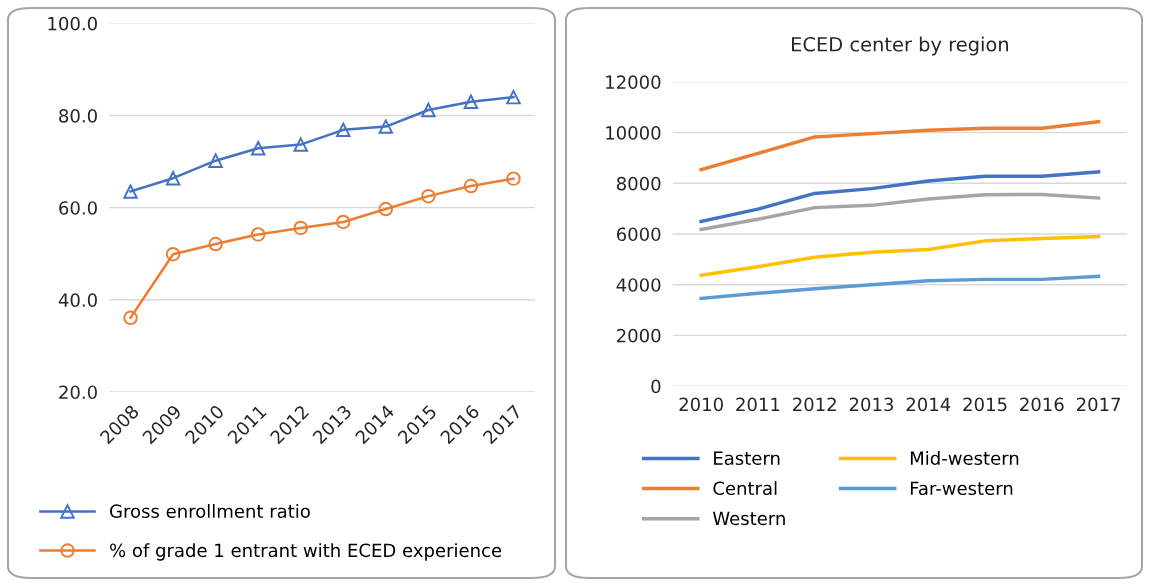 Image resolution: width=1150 pixels, height=585 pixels. What do you see at coordinates (638, 285) in the screenshot?
I see `y-tick-label: 4000` at bounding box center [638, 285].